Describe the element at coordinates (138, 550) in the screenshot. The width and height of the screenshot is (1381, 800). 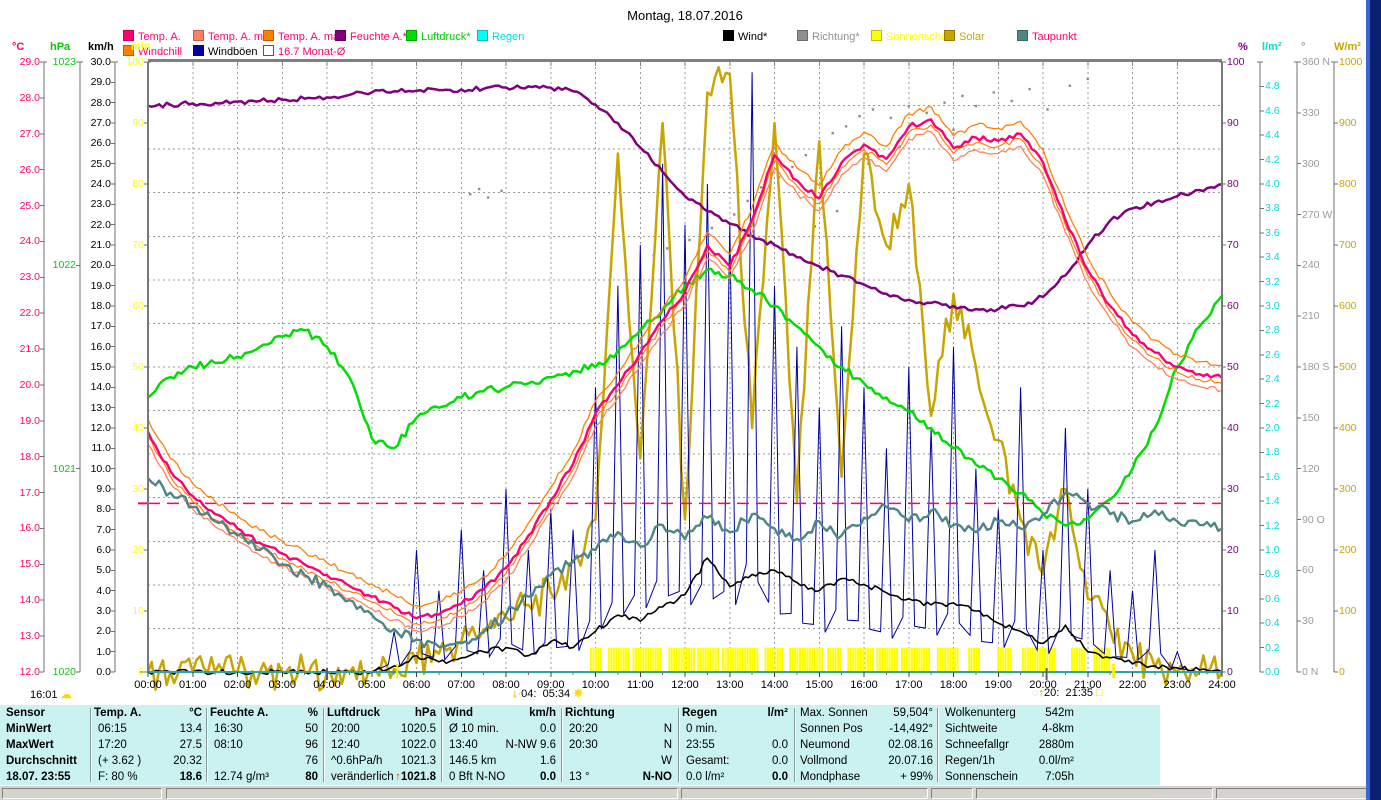
I see `tick-label: 20` at that location.